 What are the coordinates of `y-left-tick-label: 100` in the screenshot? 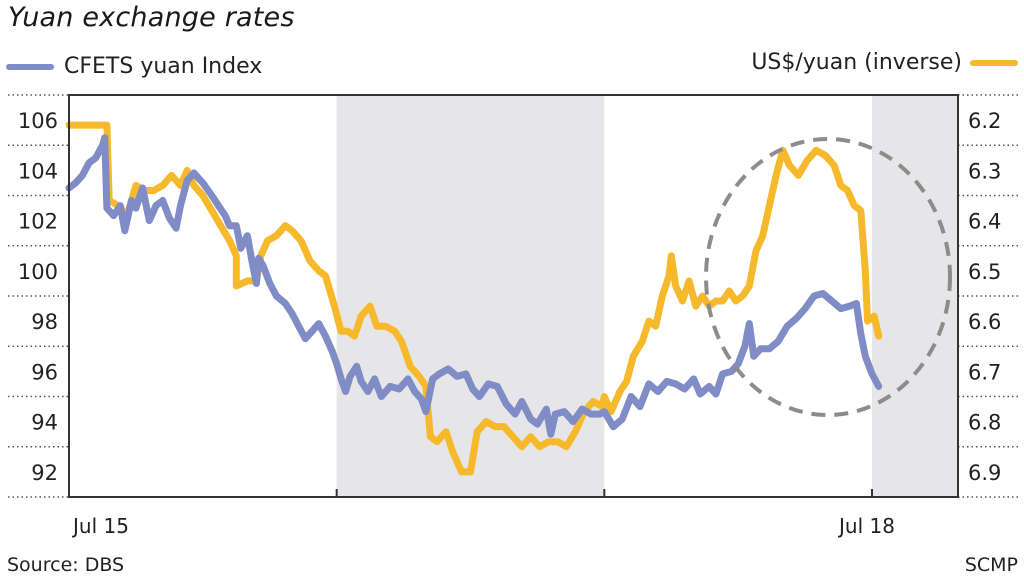 It's located at (38, 272).